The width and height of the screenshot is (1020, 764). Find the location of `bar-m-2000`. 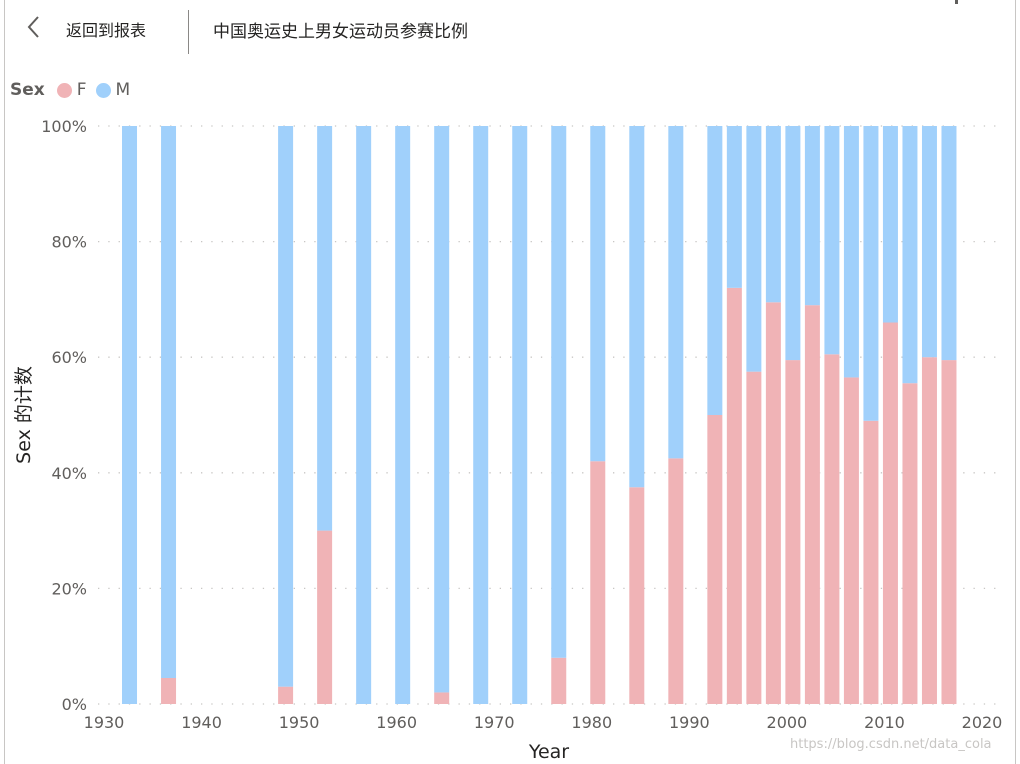

bar-m-2000 is located at coordinates (793, 243).